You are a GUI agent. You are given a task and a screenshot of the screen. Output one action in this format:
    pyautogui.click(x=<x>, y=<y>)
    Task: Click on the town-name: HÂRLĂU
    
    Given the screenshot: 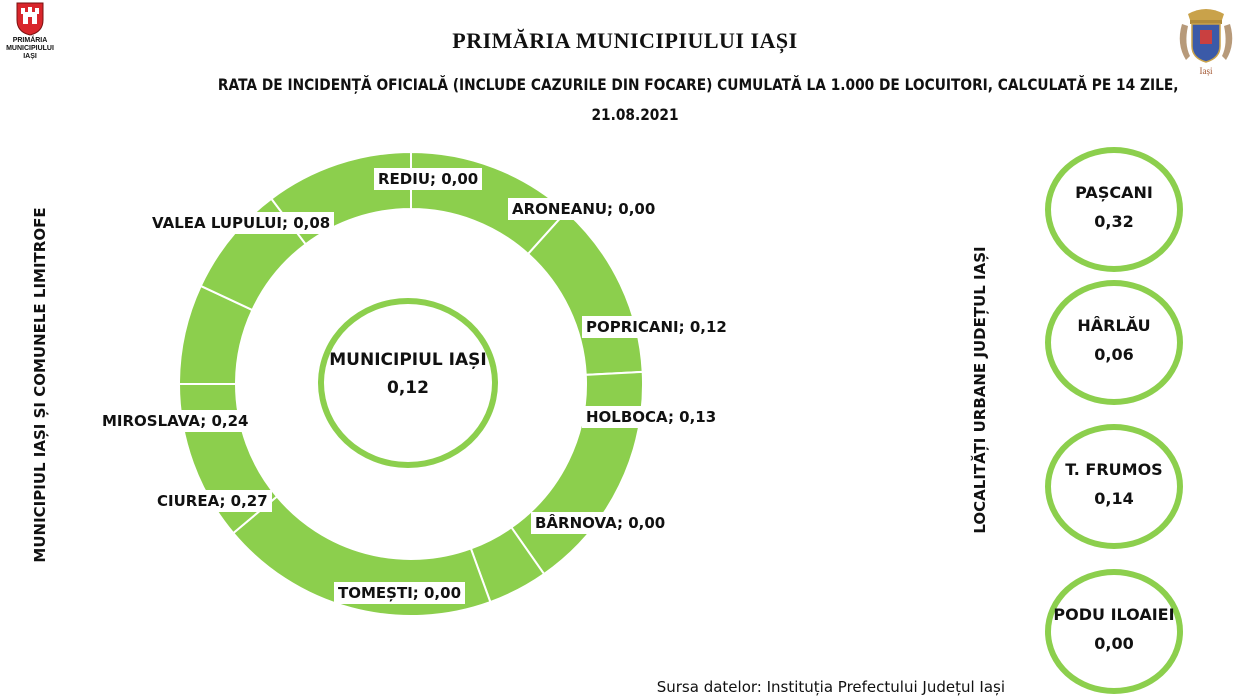 What is the action you would take?
    pyautogui.click(x=1114, y=325)
    